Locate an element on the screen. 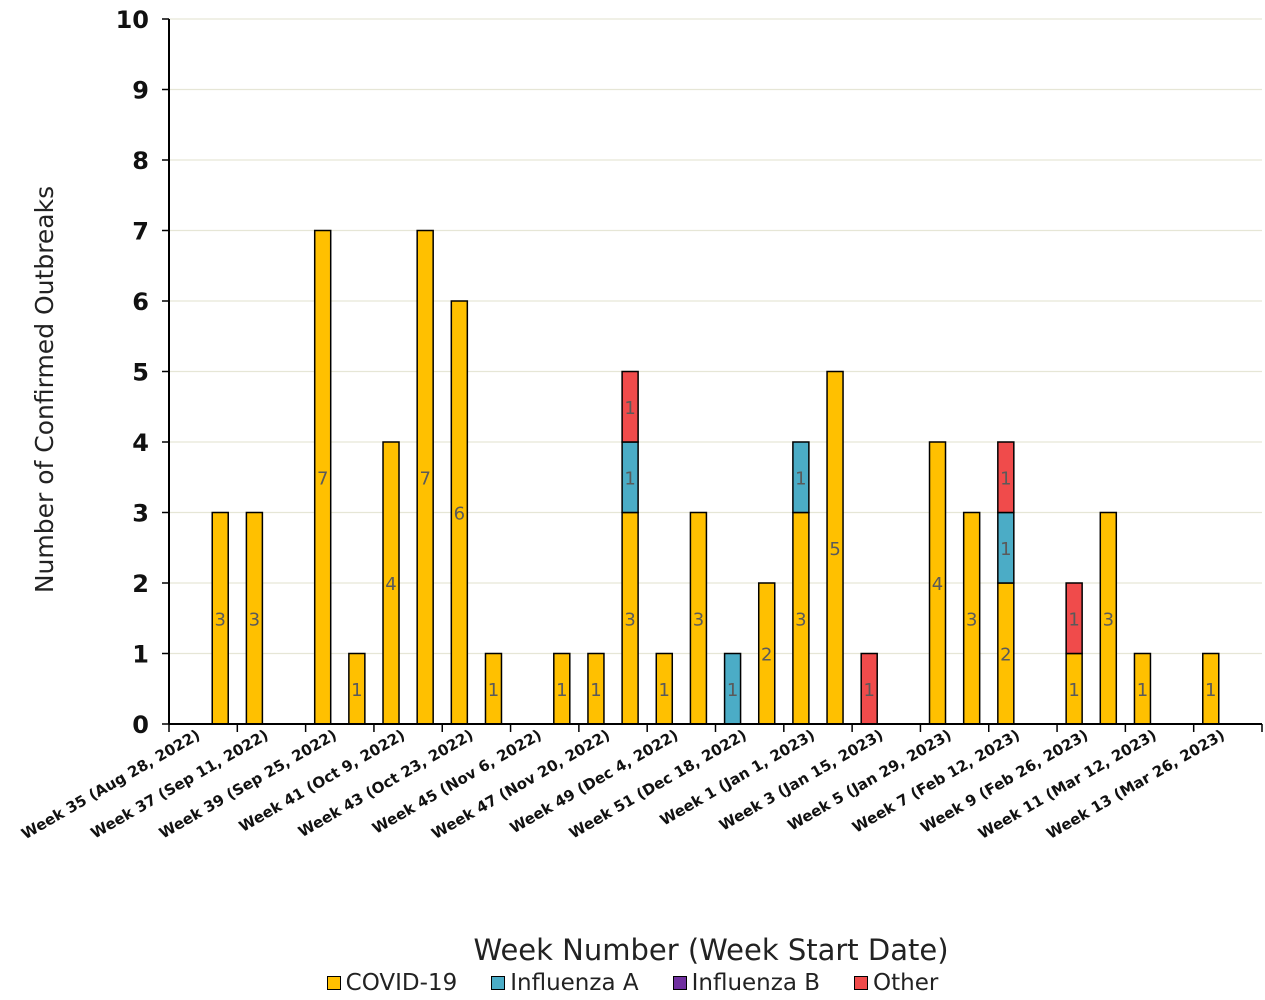 The height and width of the screenshot is (1000, 1265). legend: COVID-19 Influenza A Influenza B Other is located at coordinates (632, 983).